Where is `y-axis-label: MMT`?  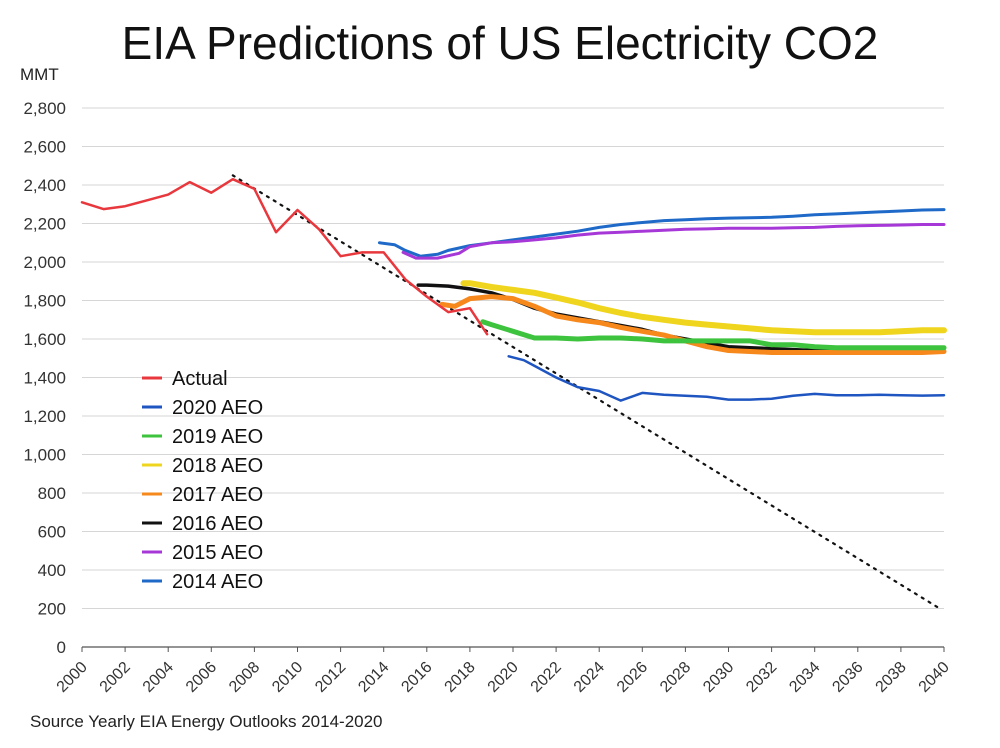
y-axis-label: MMT is located at coordinates (39, 74).